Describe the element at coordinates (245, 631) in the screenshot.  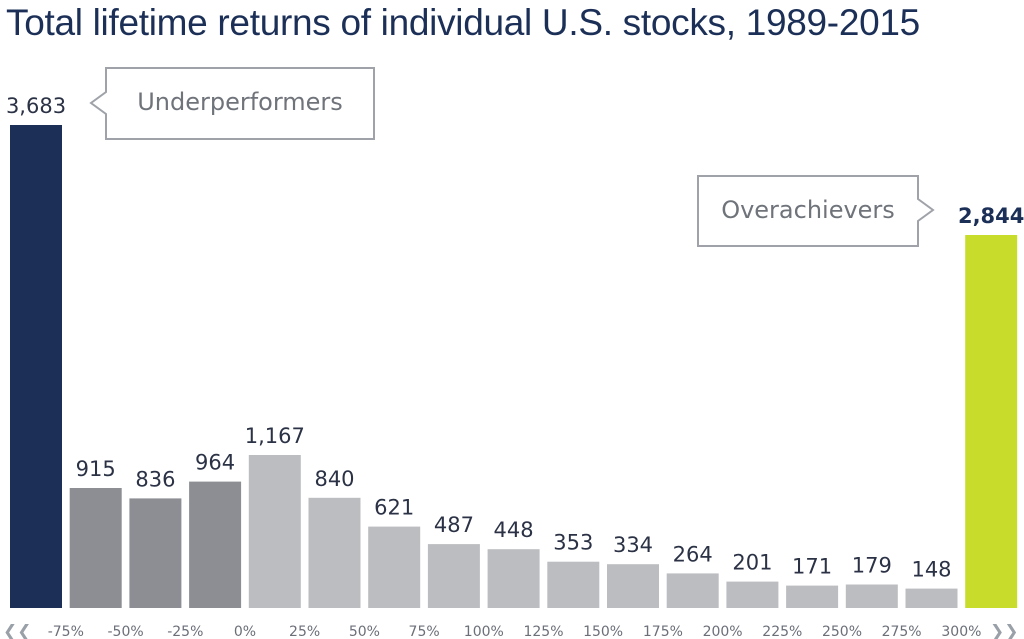
I see `tick-label-4: 0%` at that location.